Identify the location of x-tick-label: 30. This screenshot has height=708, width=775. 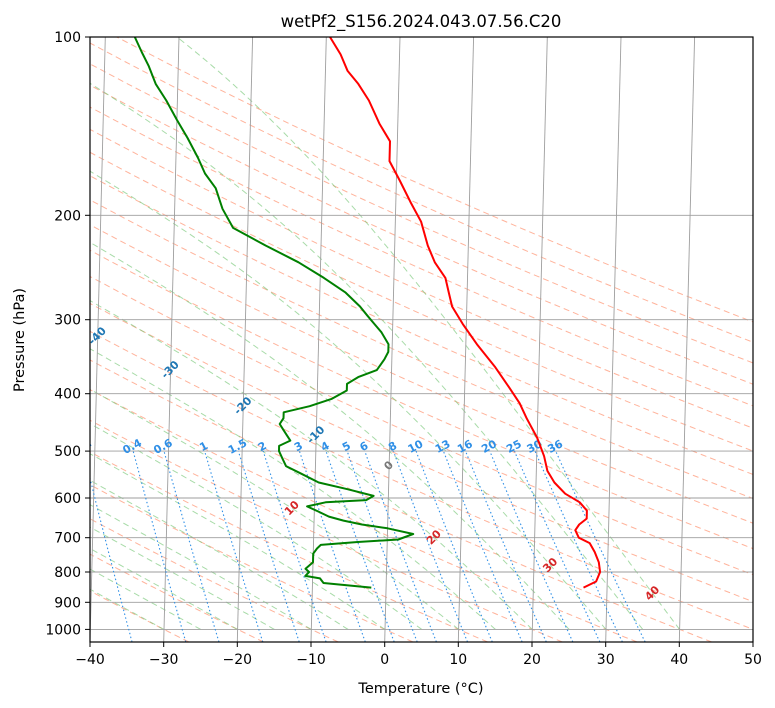
(606, 660).